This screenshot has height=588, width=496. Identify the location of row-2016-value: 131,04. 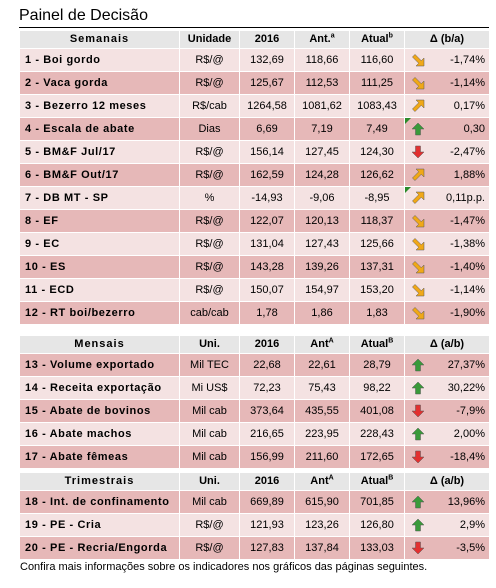
(267, 244).